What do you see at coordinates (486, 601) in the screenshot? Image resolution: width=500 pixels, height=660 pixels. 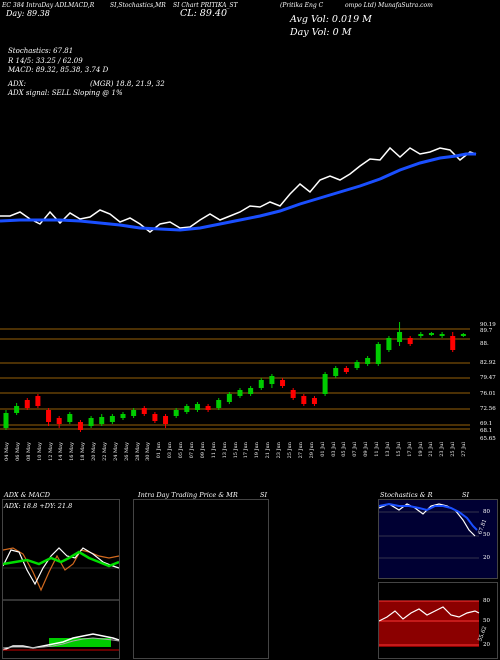 I see `rsi-level-label-80: 80` at bounding box center [486, 601].